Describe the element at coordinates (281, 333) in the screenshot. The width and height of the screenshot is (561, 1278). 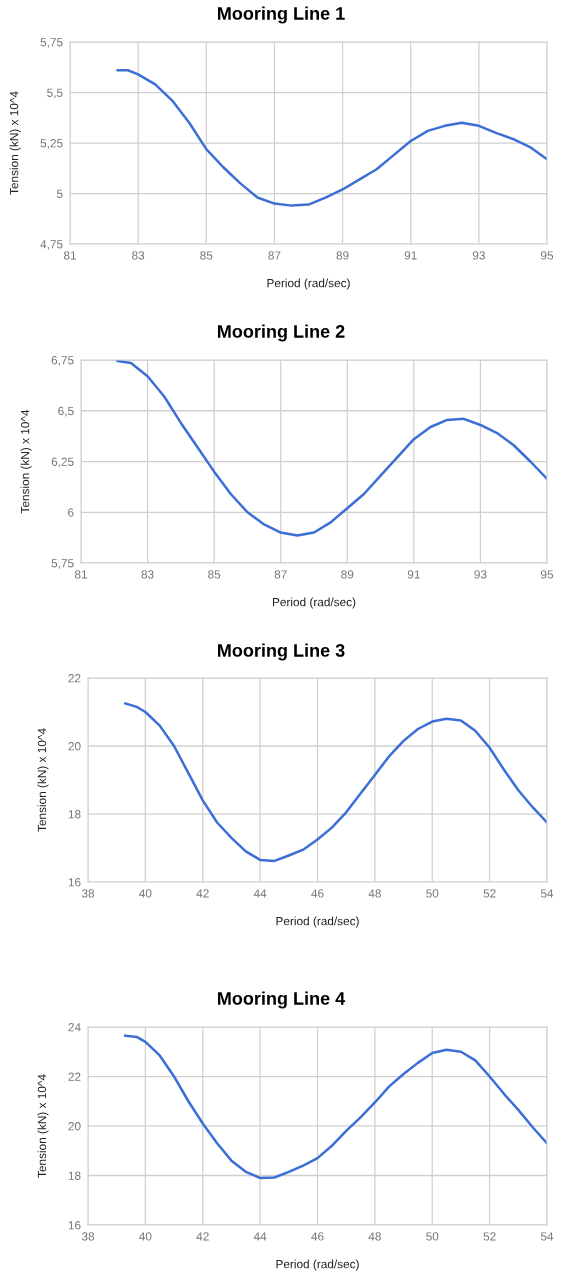
I see `chart-title: Mooring Line 2` at that location.